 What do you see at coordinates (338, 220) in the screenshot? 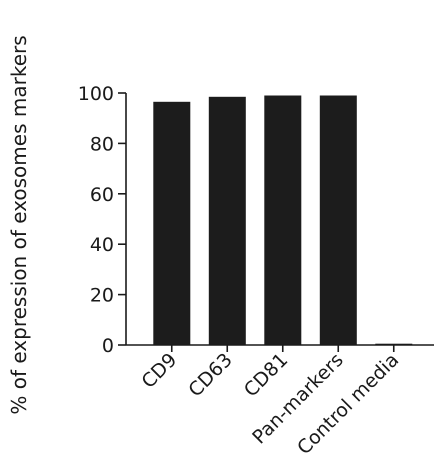
I see `bar-pan-markers` at bounding box center [338, 220].